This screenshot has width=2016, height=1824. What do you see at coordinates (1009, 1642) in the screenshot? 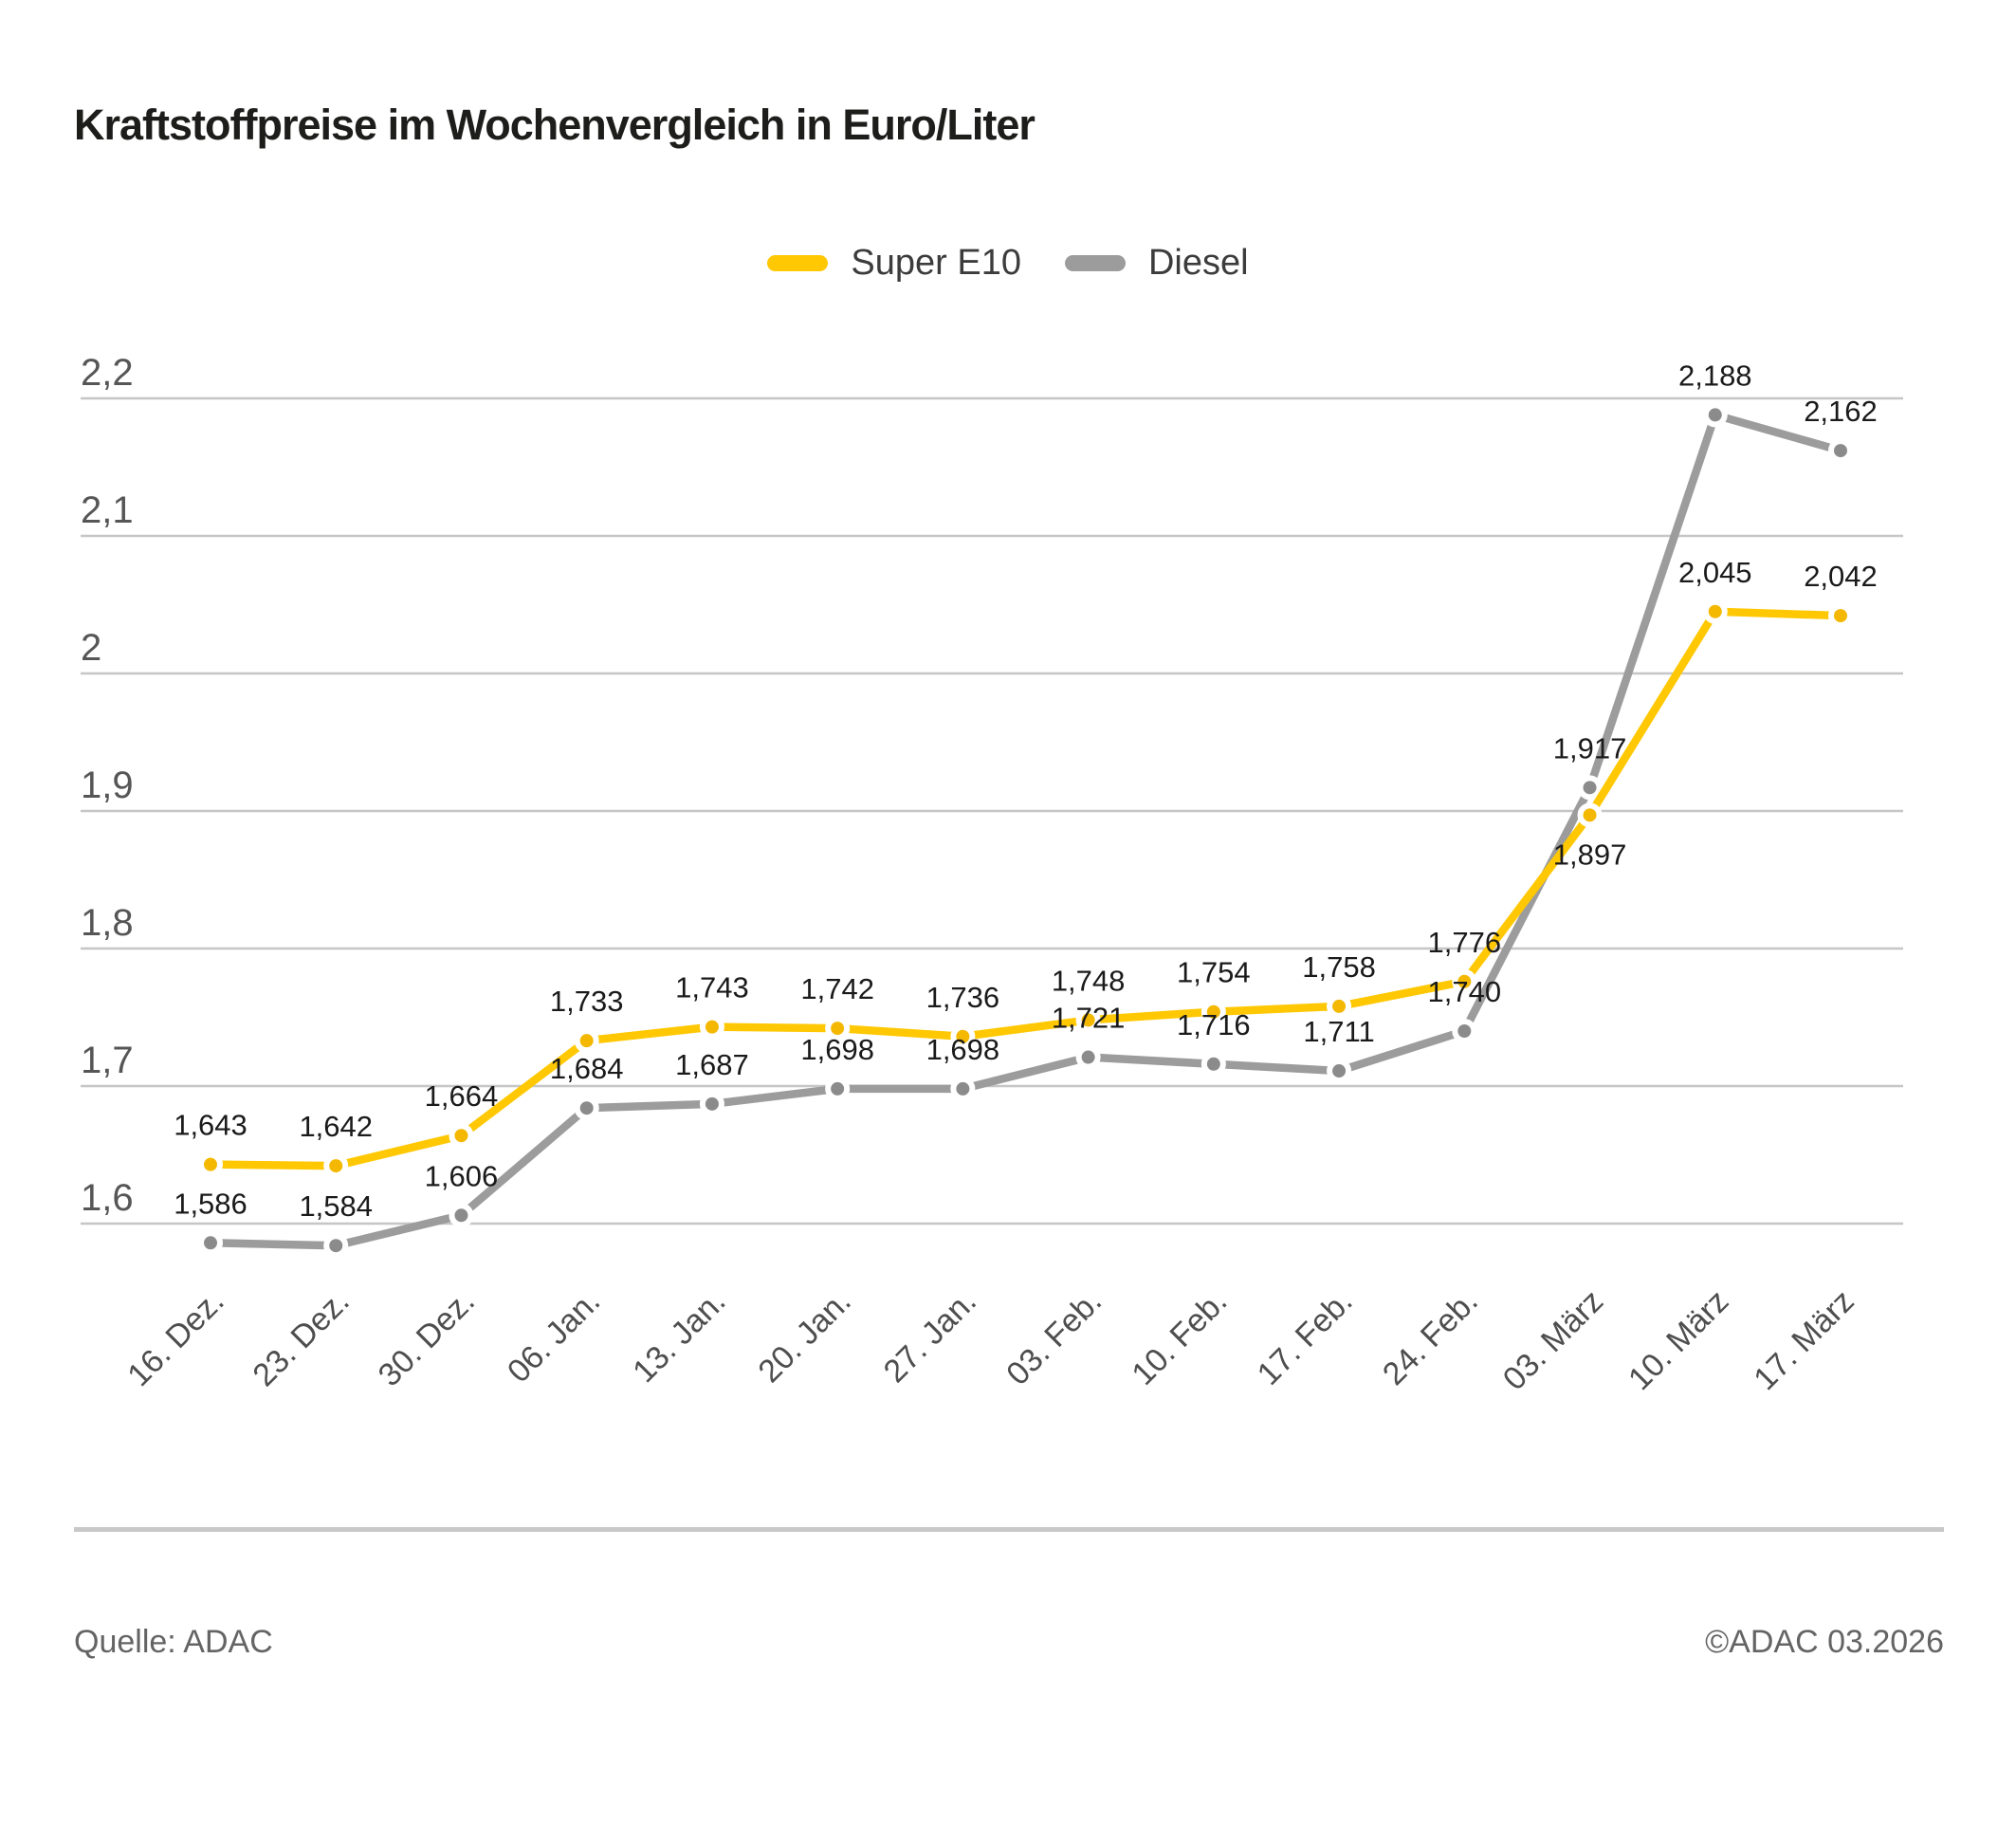
I see `footer: Quelle: ADAC ©ADAC 03.2026` at bounding box center [1009, 1642].